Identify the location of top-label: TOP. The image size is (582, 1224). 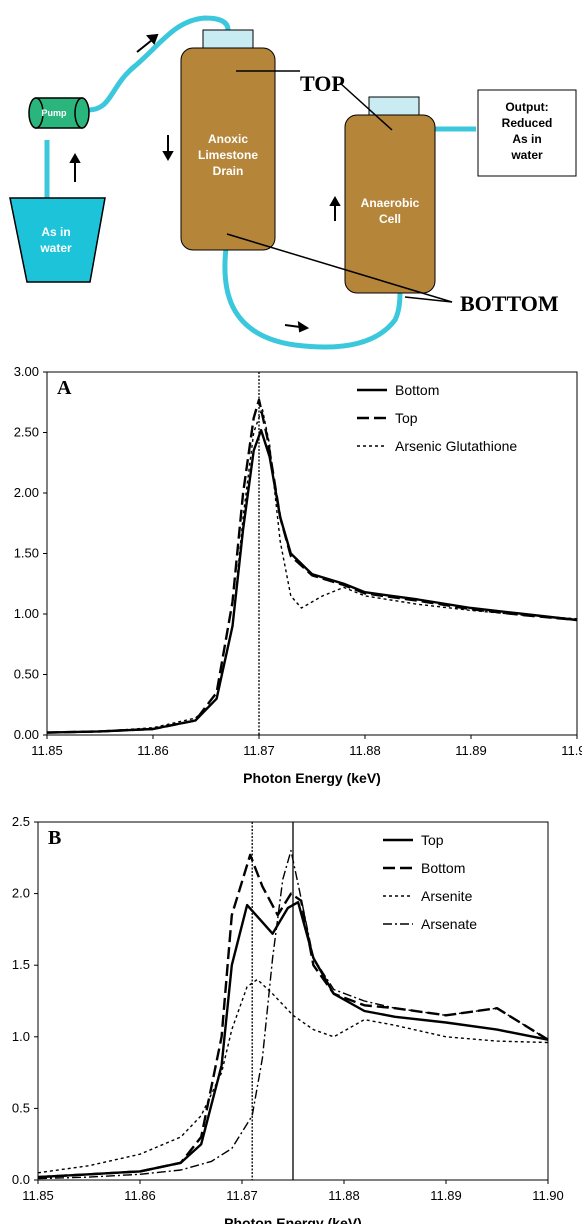
(322, 83).